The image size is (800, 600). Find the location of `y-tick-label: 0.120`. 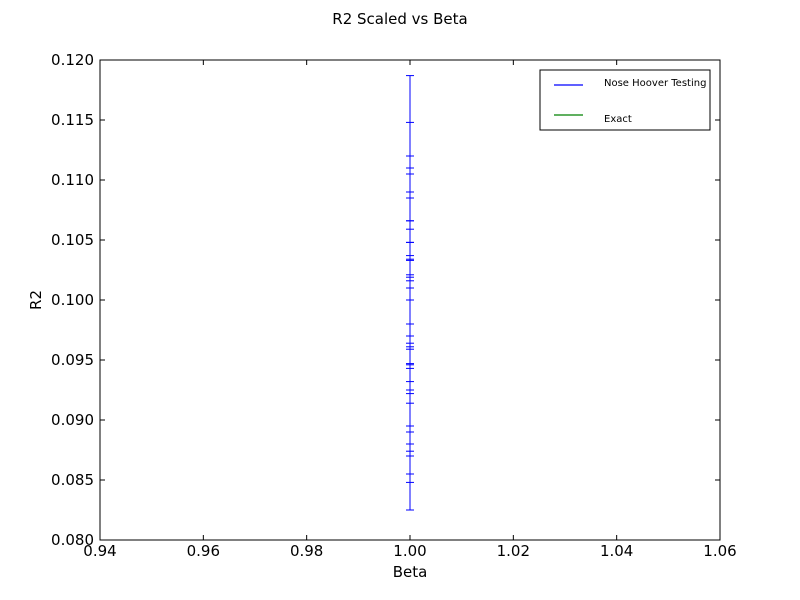

y-tick-label: 0.120 is located at coordinates (72, 60).